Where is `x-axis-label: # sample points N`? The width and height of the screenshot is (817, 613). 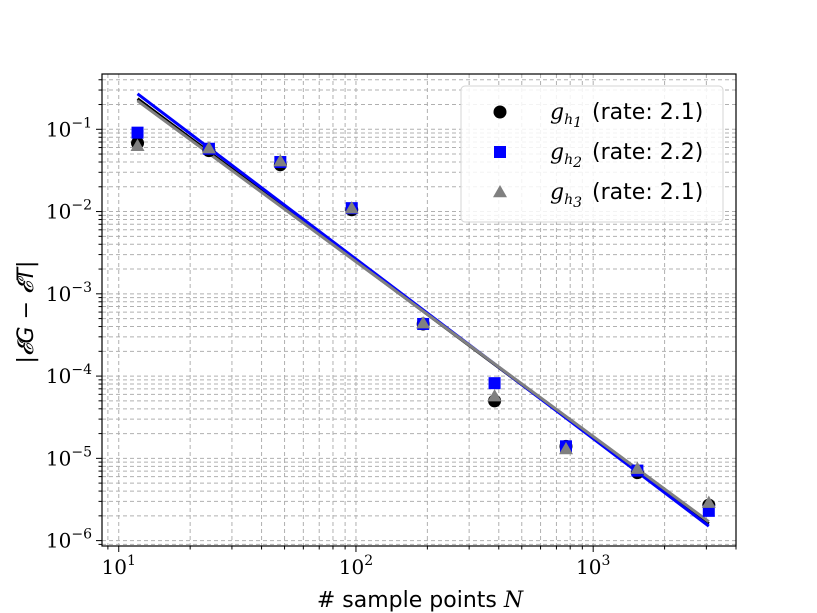 x-axis-label: # sample points N is located at coordinates (420, 600).